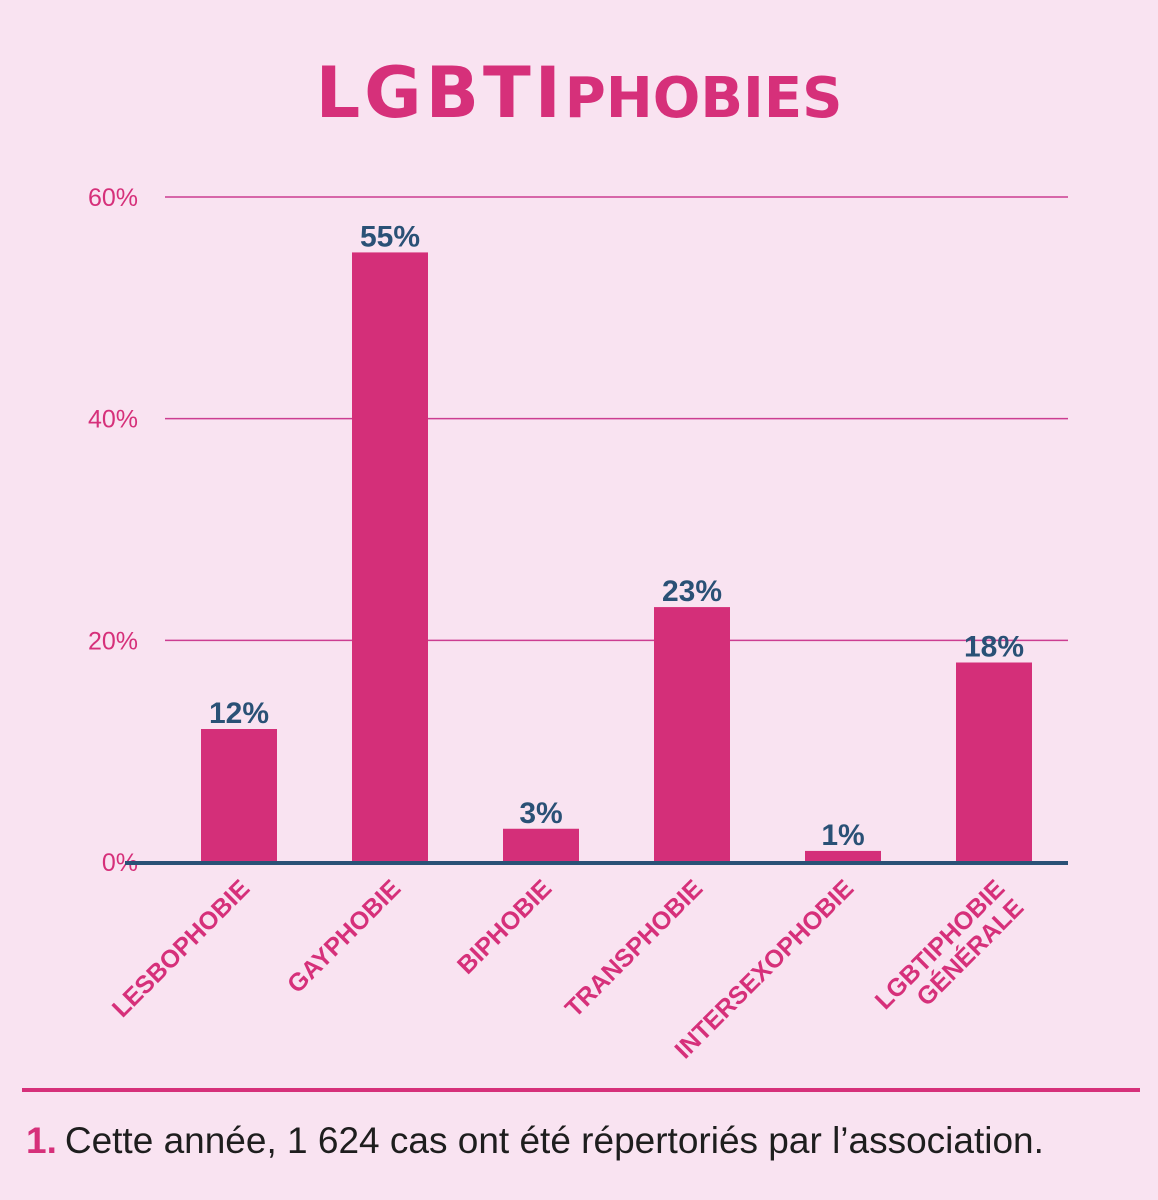  I want to click on category-label-line: TRANSPHOBIE, so click(634, 948).